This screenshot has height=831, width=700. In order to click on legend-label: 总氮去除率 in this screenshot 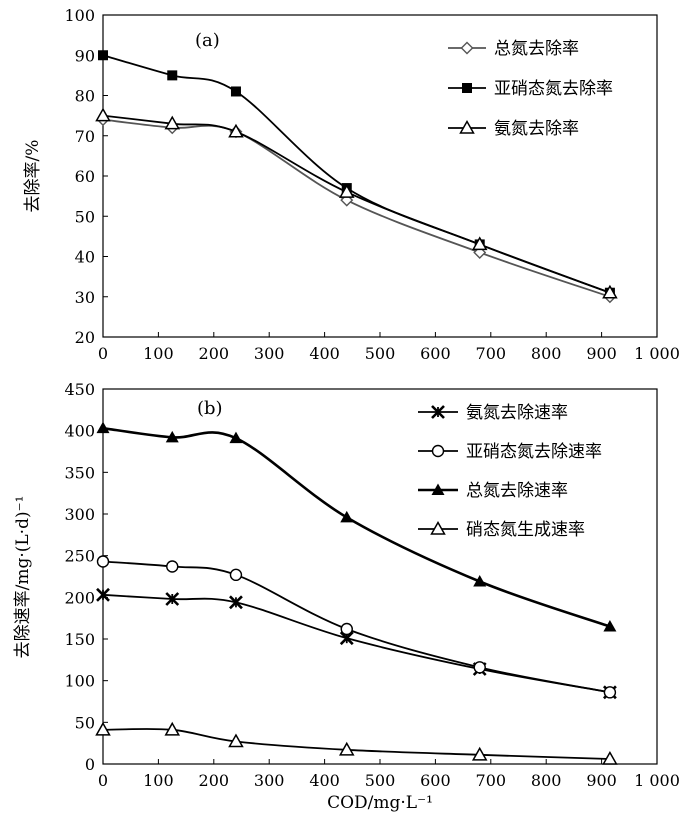, I will do `click(536, 49)`.